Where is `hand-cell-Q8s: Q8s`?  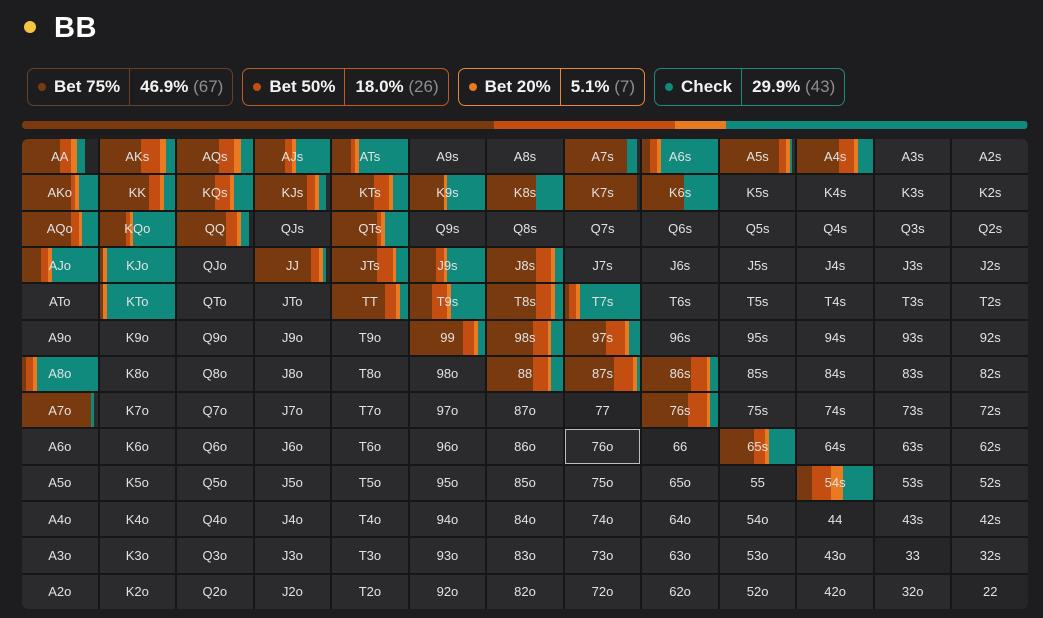 hand-cell-Q8s: Q8s is located at coordinates (525, 228).